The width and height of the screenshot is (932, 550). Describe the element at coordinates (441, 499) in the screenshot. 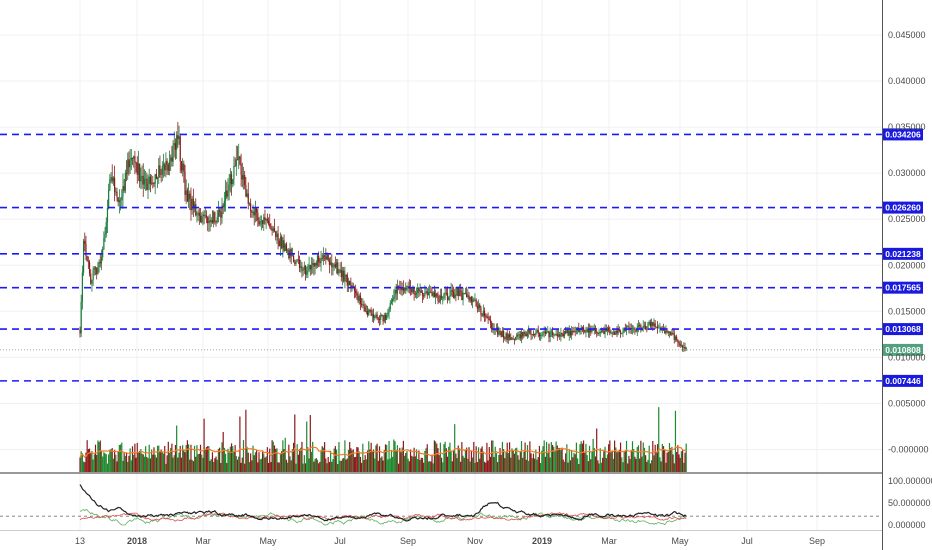

I see `oscillator-pane` at that location.